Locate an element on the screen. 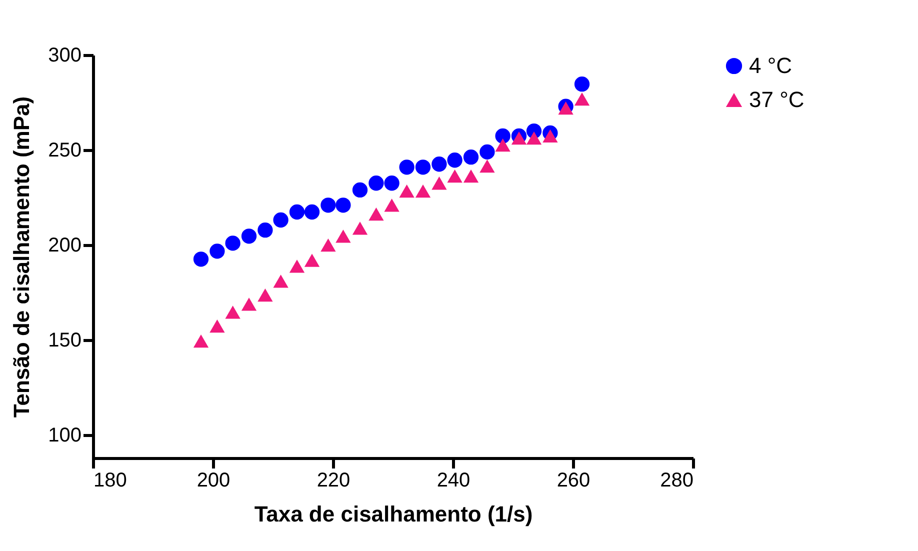  x-tick-label: 220 is located at coordinates (333, 481).